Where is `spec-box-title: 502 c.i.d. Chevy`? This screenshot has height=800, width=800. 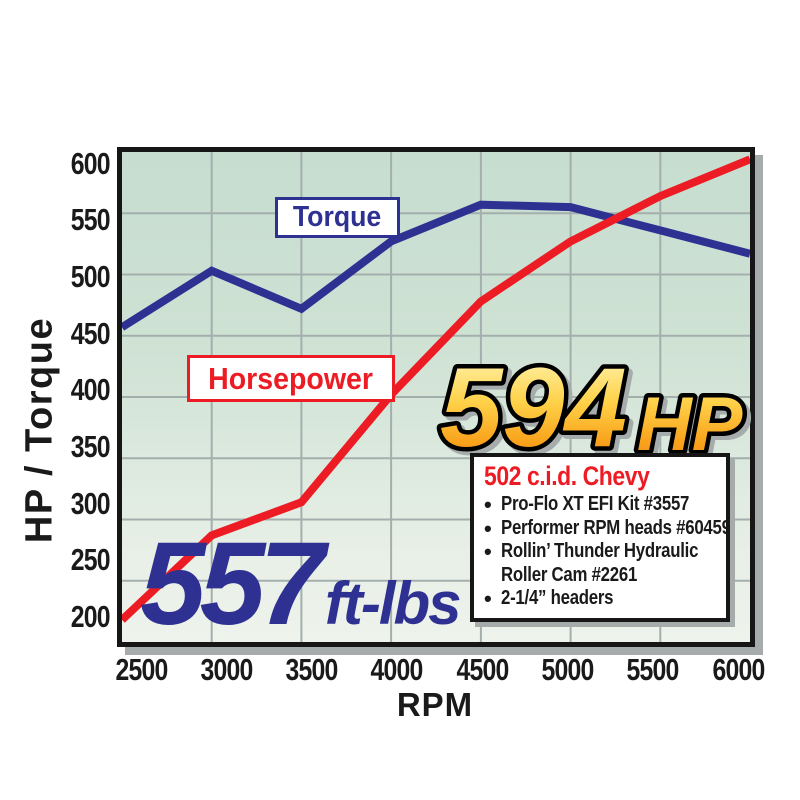
spec-box-title: 502 c.i.d. Chevy is located at coordinates (601, 476).